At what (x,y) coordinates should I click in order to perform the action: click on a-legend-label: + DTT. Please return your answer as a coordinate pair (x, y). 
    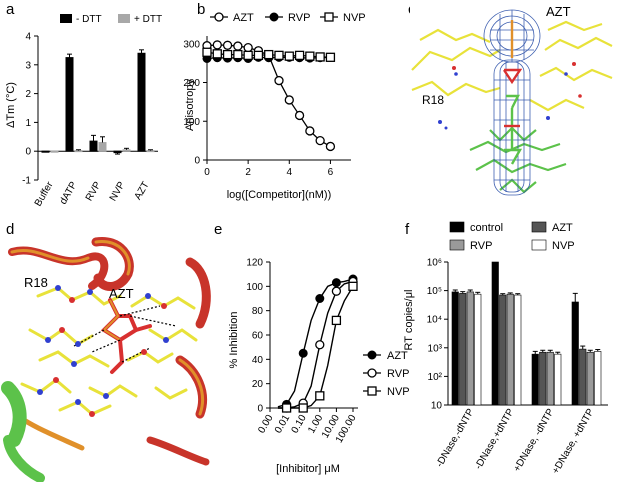
    Looking at the image, I should click on (148, 19).